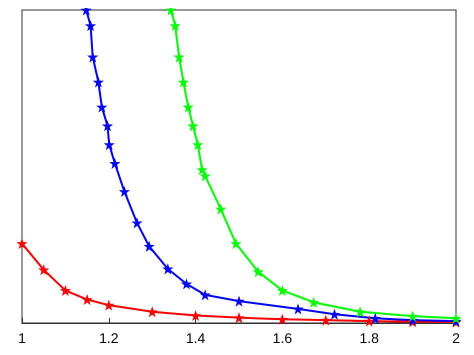 This screenshot has height=355, width=474. Describe the element at coordinates (109, 338) in the screenshot. I see `x-tick-label: 1.2` at that location.